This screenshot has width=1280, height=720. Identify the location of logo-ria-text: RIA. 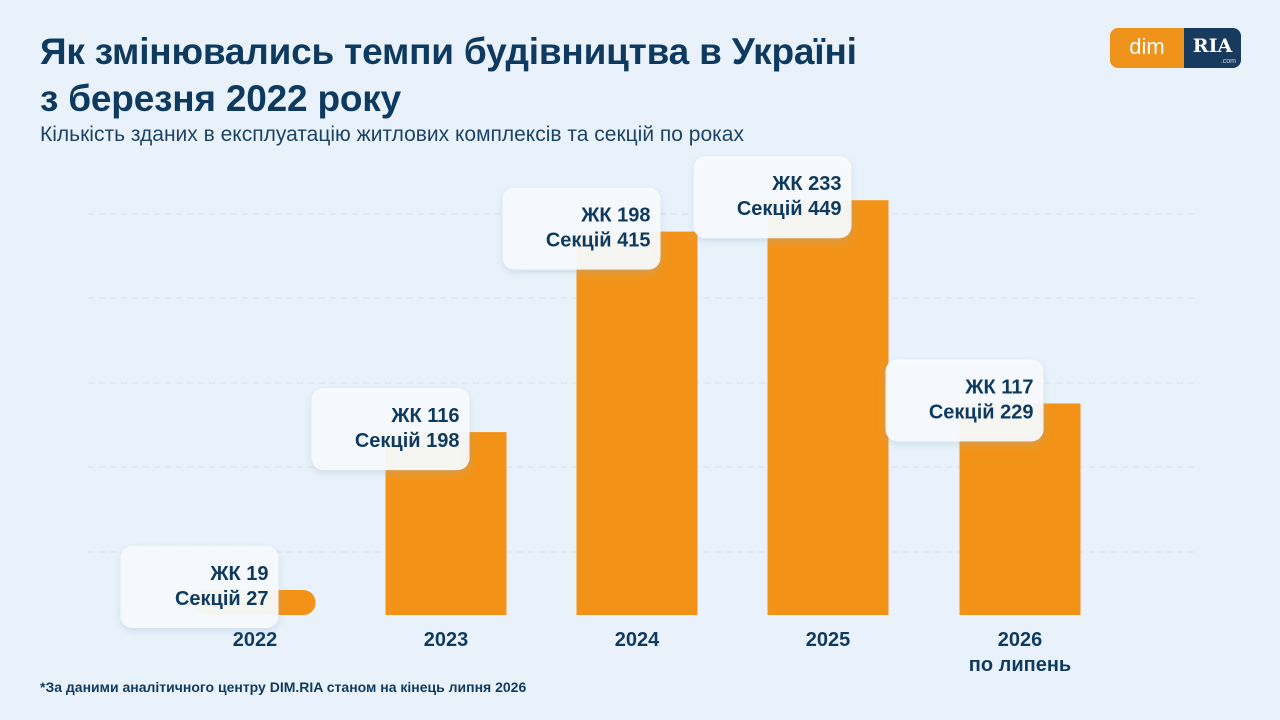
(1212, 46).